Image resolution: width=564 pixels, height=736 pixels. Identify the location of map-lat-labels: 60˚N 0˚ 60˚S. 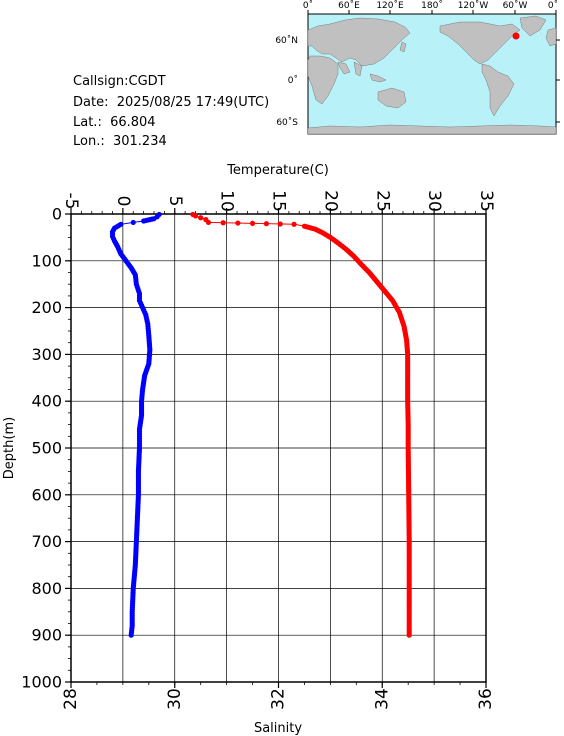
(286, 81).